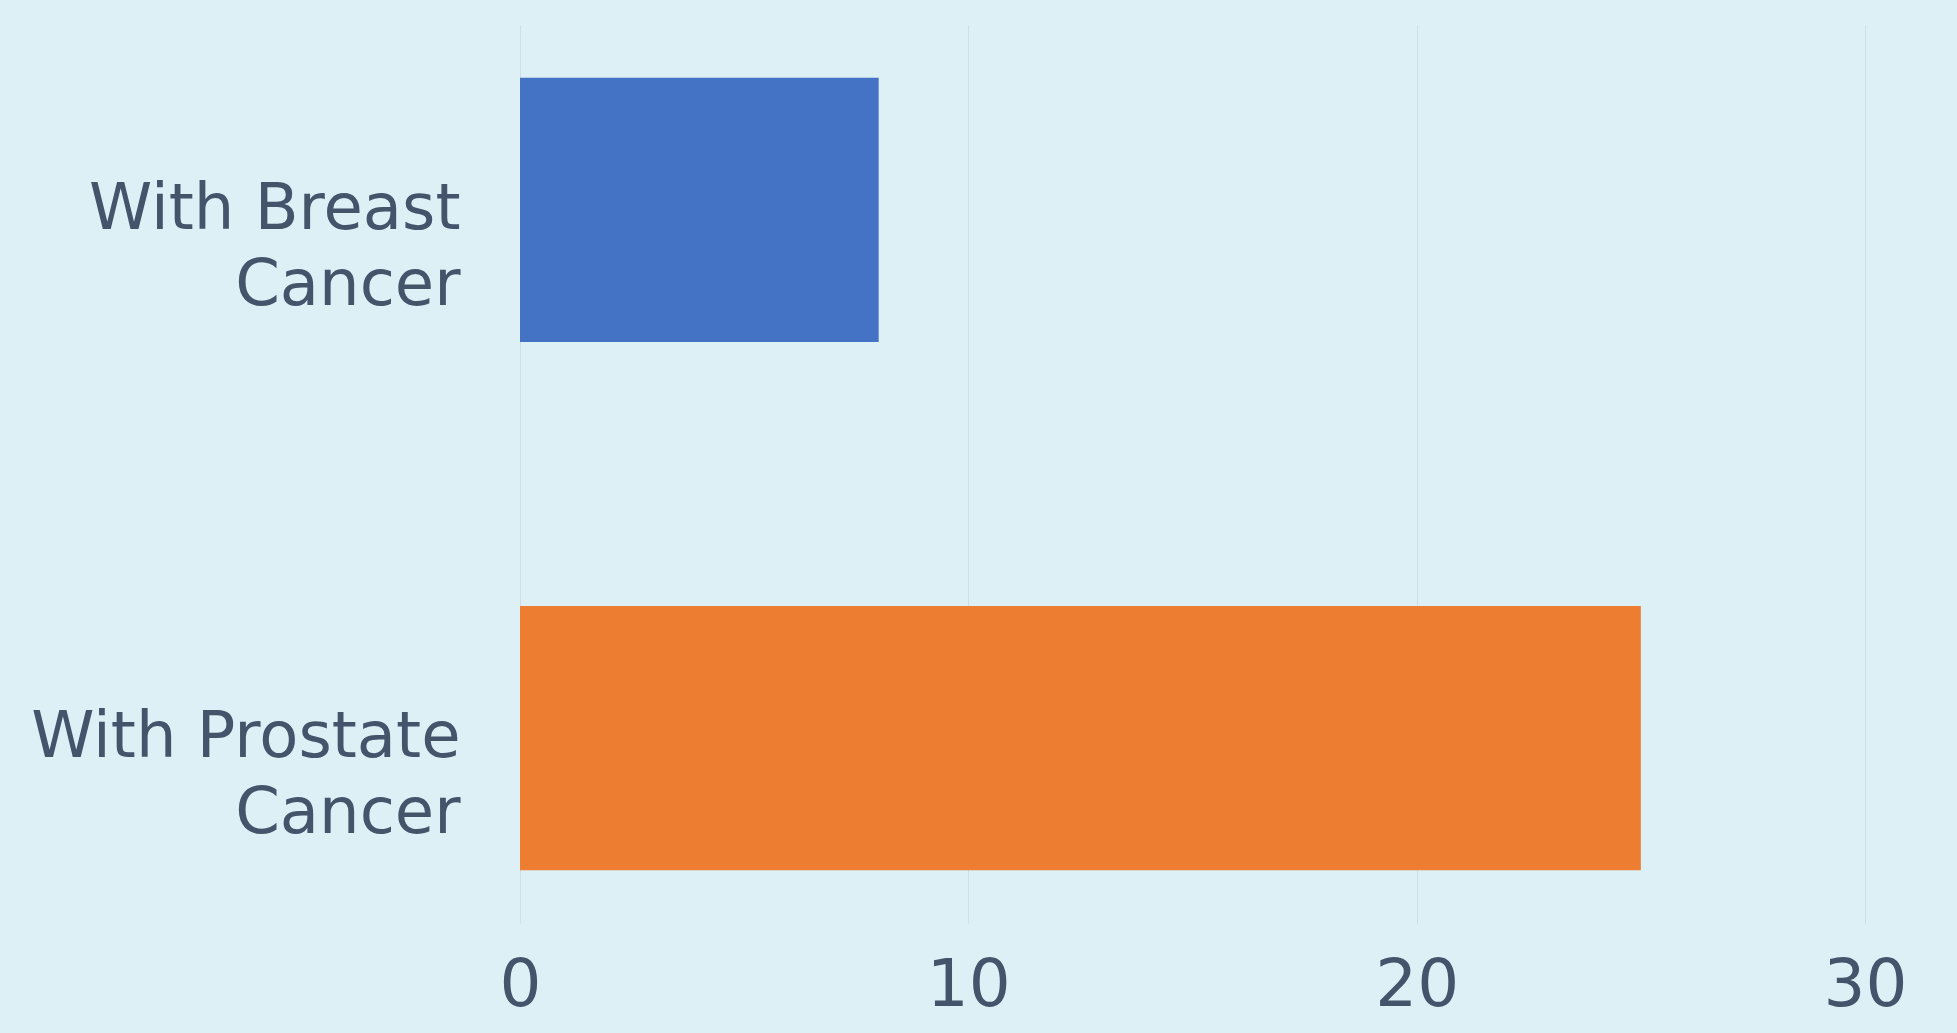 Image resolution: width=1957 pixels, height=1033 pixels. Describe the element at coordinates (520, 983) in the screenshot. I see `x-tick-label: 0` at that location.